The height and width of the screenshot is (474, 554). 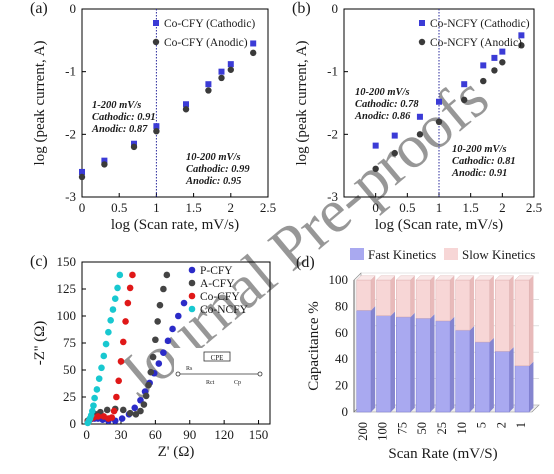 I want to click on y-tick-label: 25, so click(x=69, y=396).